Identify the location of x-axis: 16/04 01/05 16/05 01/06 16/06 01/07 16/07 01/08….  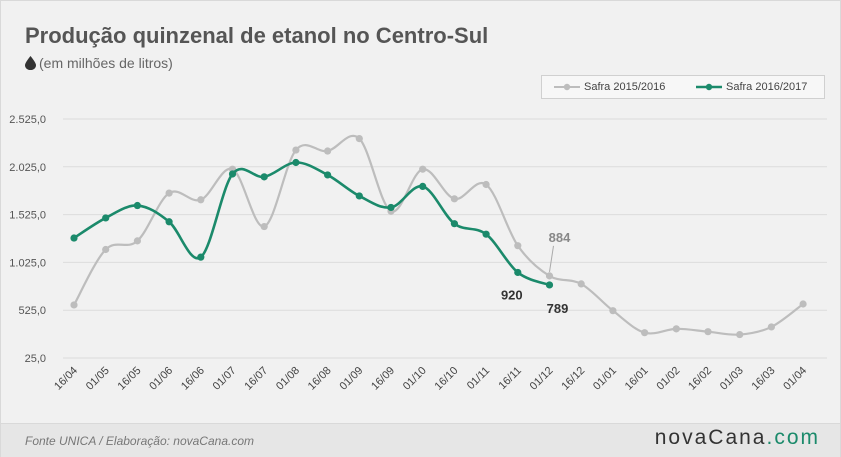
(430, 379).